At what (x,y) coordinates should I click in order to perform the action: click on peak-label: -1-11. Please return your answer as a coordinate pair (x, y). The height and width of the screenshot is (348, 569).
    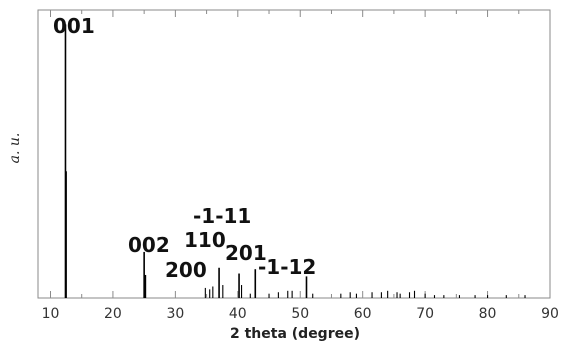
    Looking at the image, I should click on (222, 216).